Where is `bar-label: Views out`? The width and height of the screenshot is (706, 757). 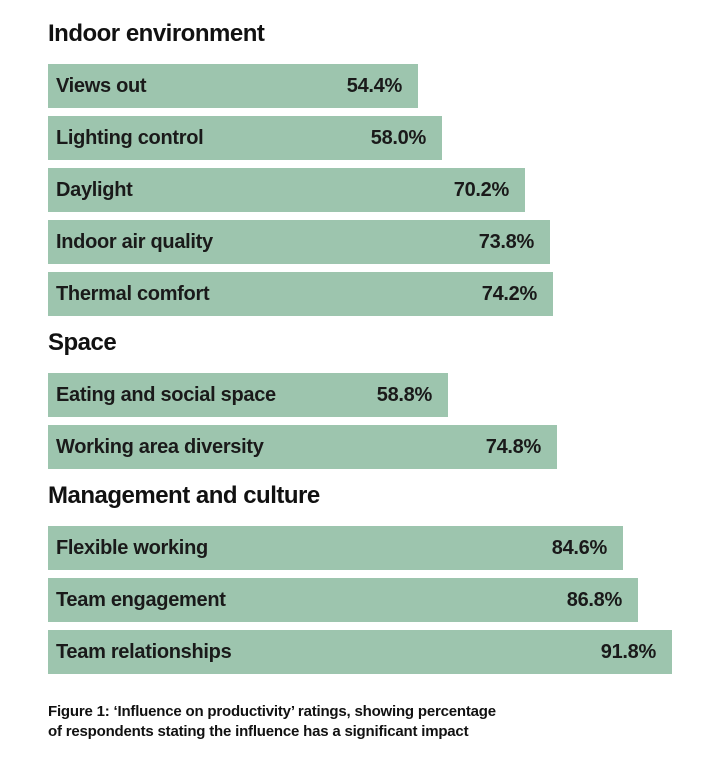 bar-label: Views out is located at coordinates (101, 86).